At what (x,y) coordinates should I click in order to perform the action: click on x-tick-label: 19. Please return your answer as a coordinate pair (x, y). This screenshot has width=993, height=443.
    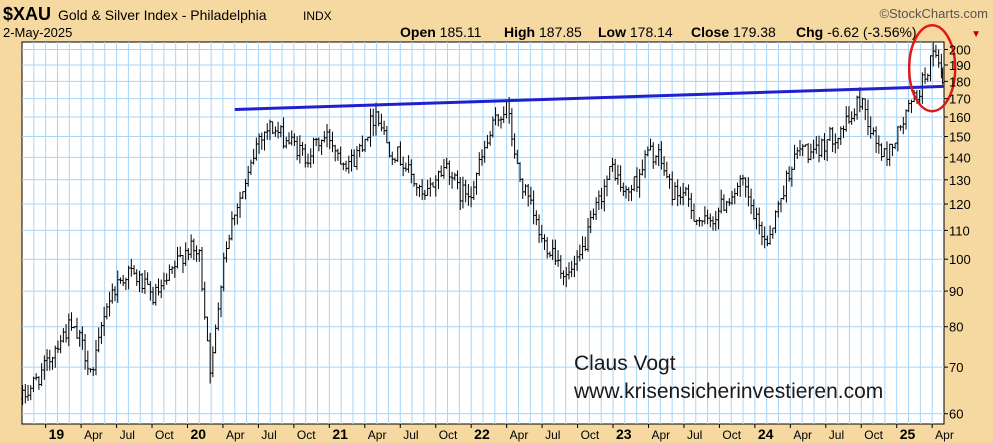
    Looking at the image, I should click on (57, 434).